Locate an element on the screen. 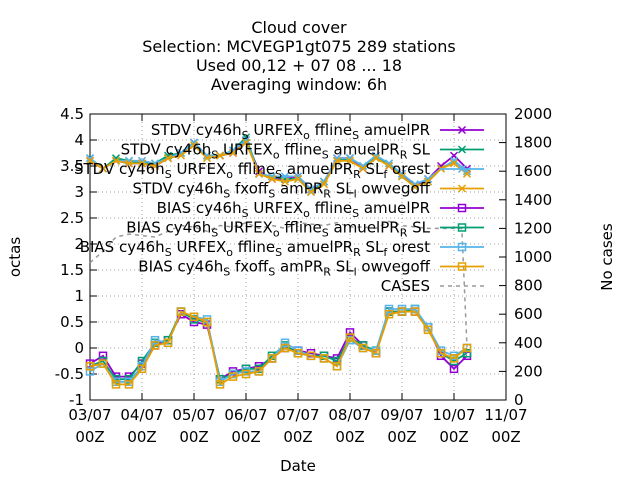  y-tick-label: 3 is located at coordinates (79, 192).